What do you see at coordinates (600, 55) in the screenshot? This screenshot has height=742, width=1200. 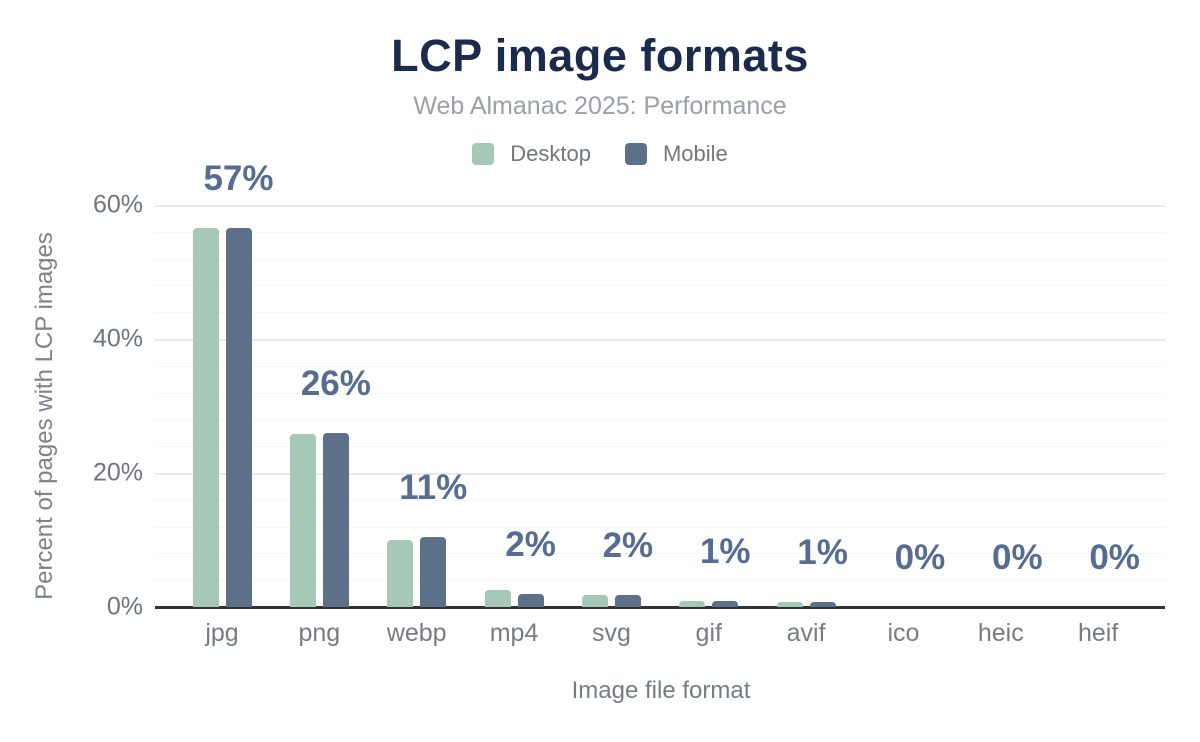 I see `chart-title: LCP image formats` at bounding box center [600, 55].